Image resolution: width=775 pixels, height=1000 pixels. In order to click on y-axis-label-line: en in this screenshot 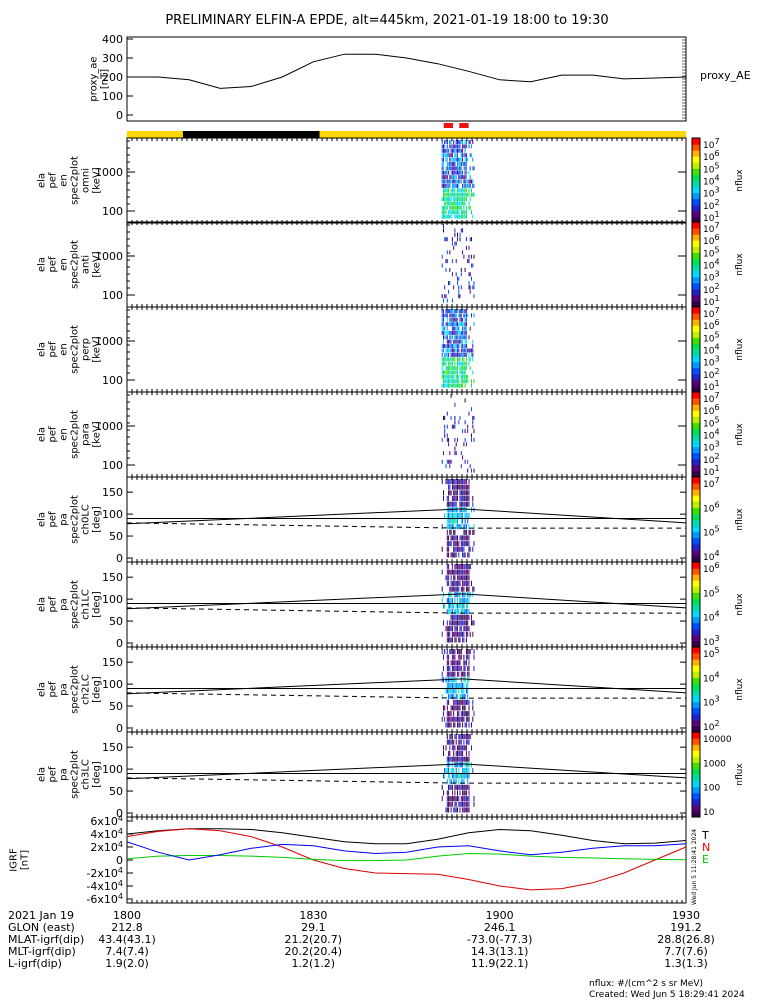, I will do `click(64, 180)`.